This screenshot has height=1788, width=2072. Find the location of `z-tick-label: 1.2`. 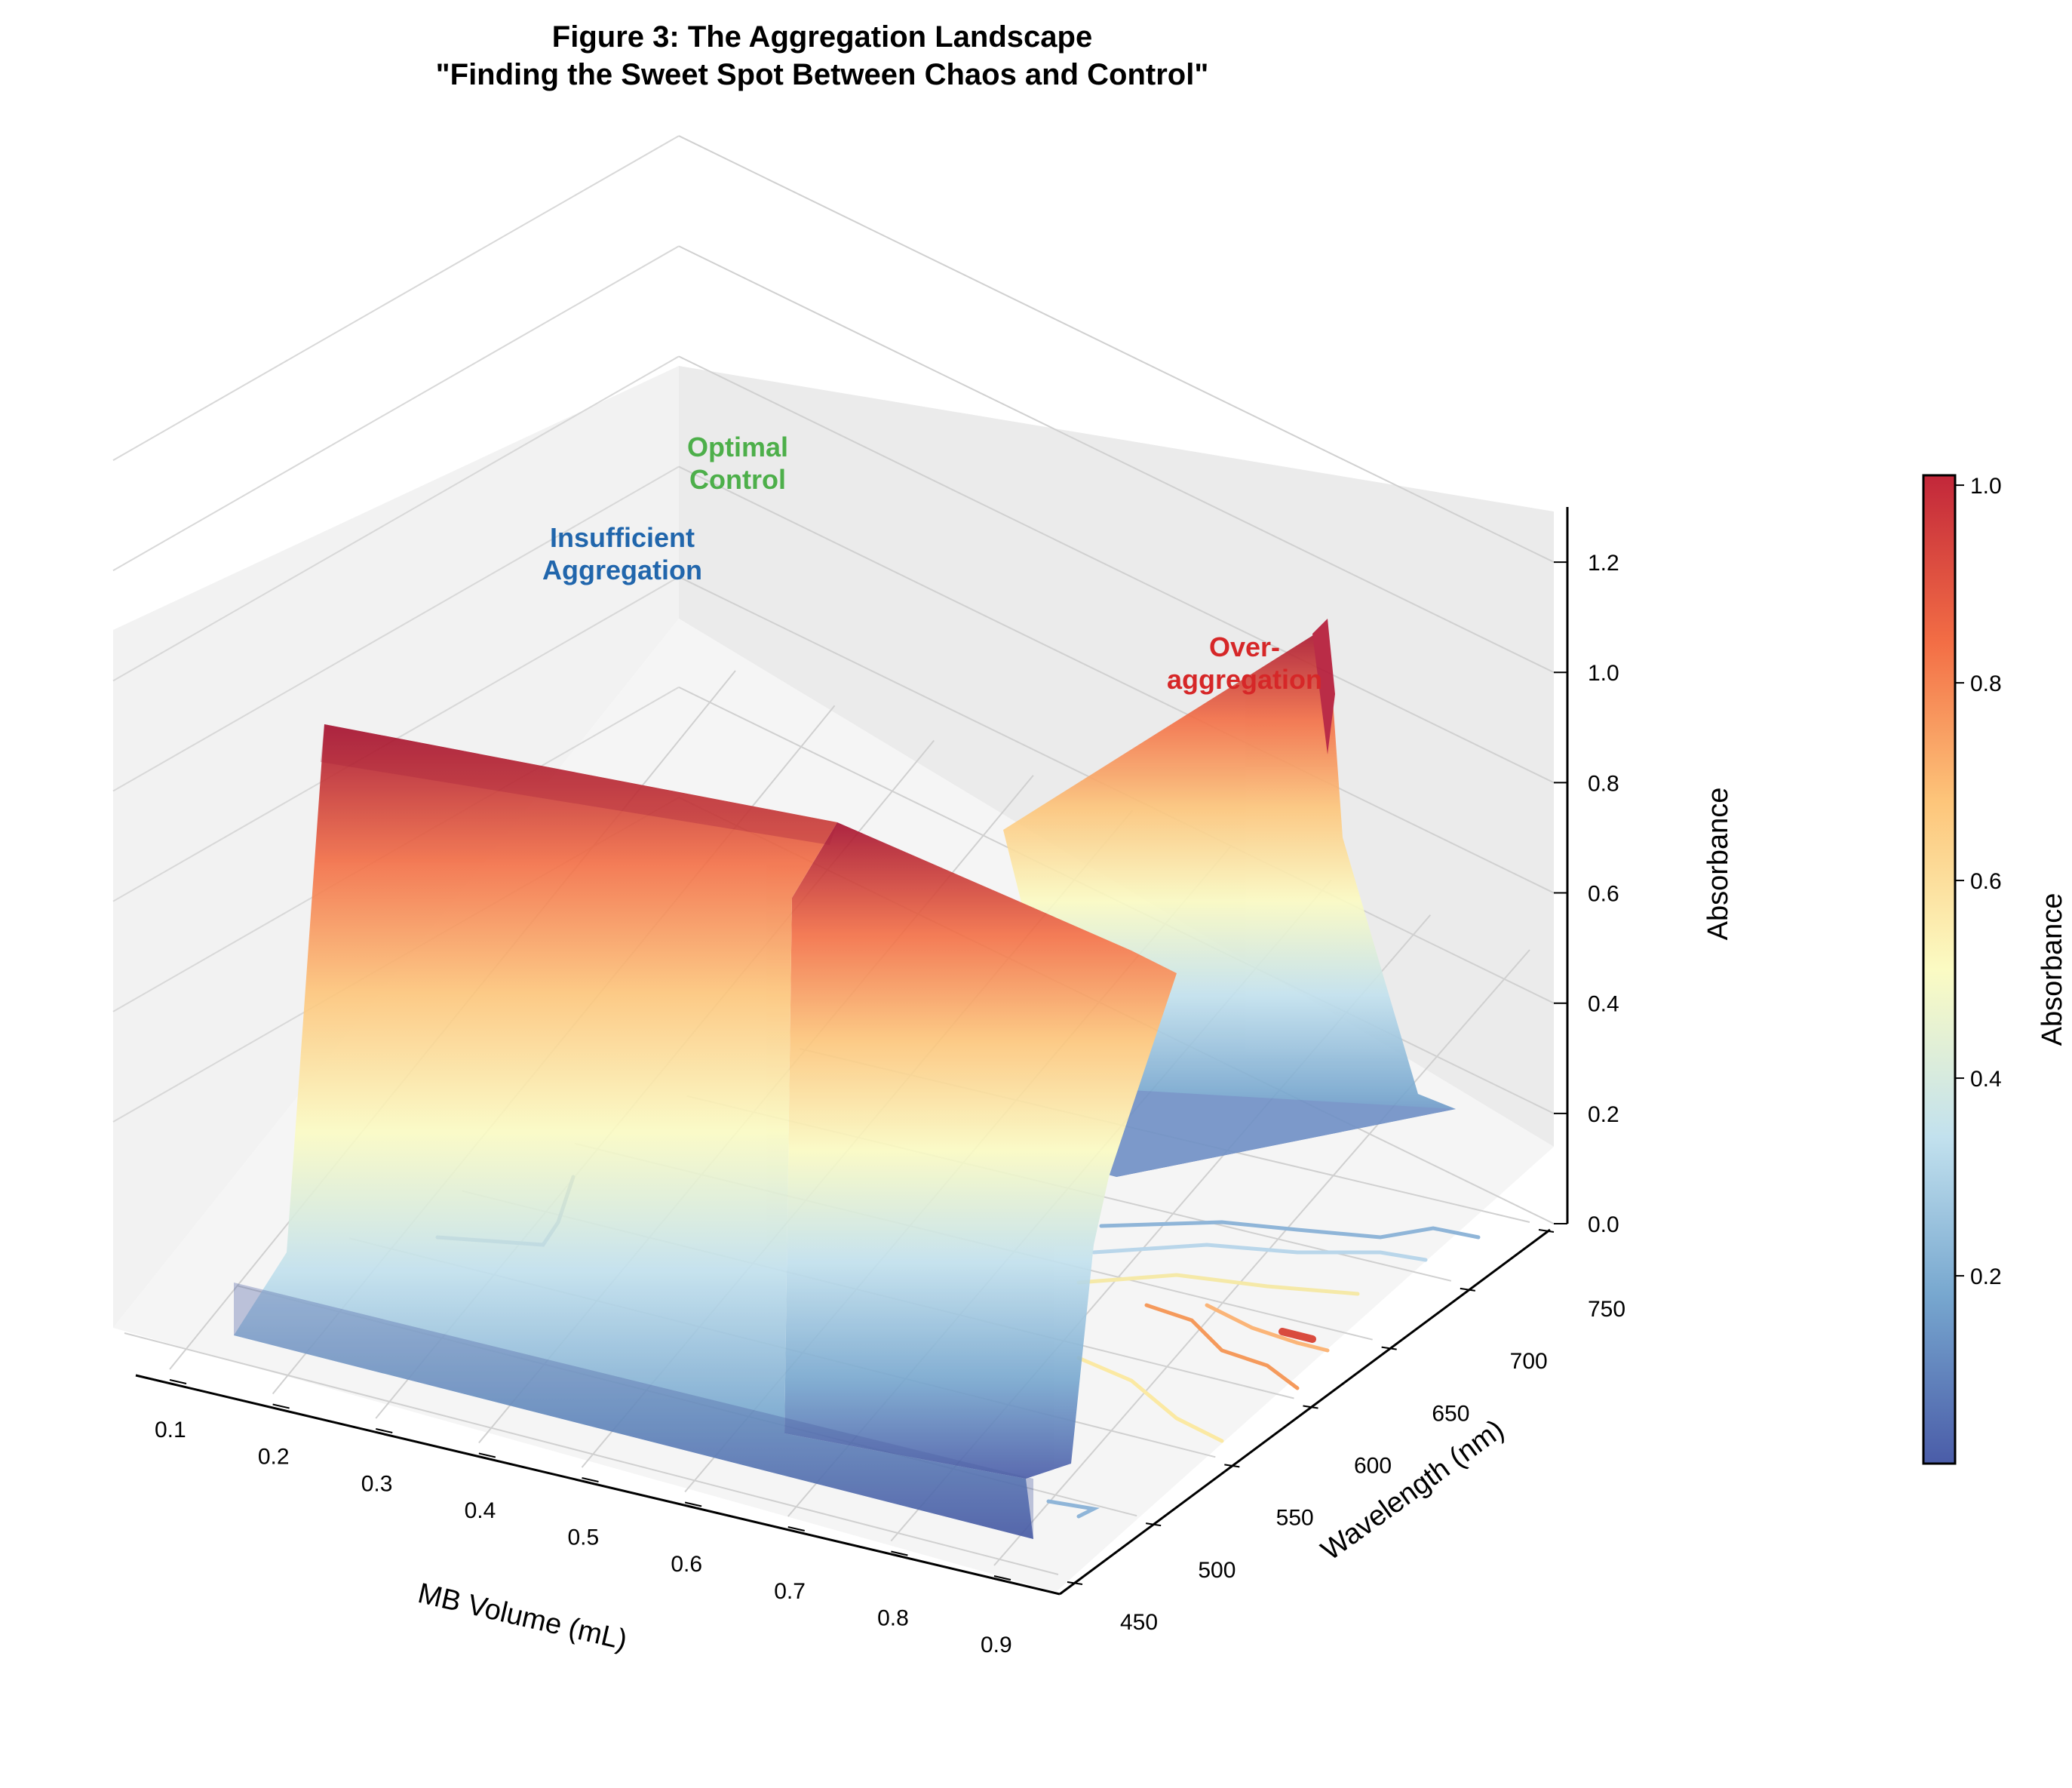

z-tick-label: 1.2 is located at coordinates (1603, 563).